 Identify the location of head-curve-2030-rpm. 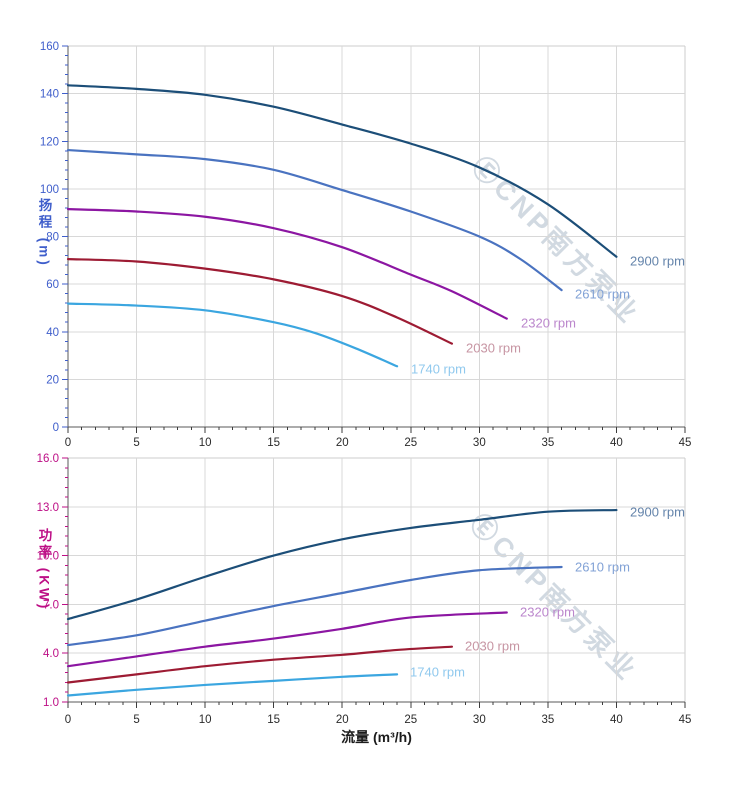
(260, 301).